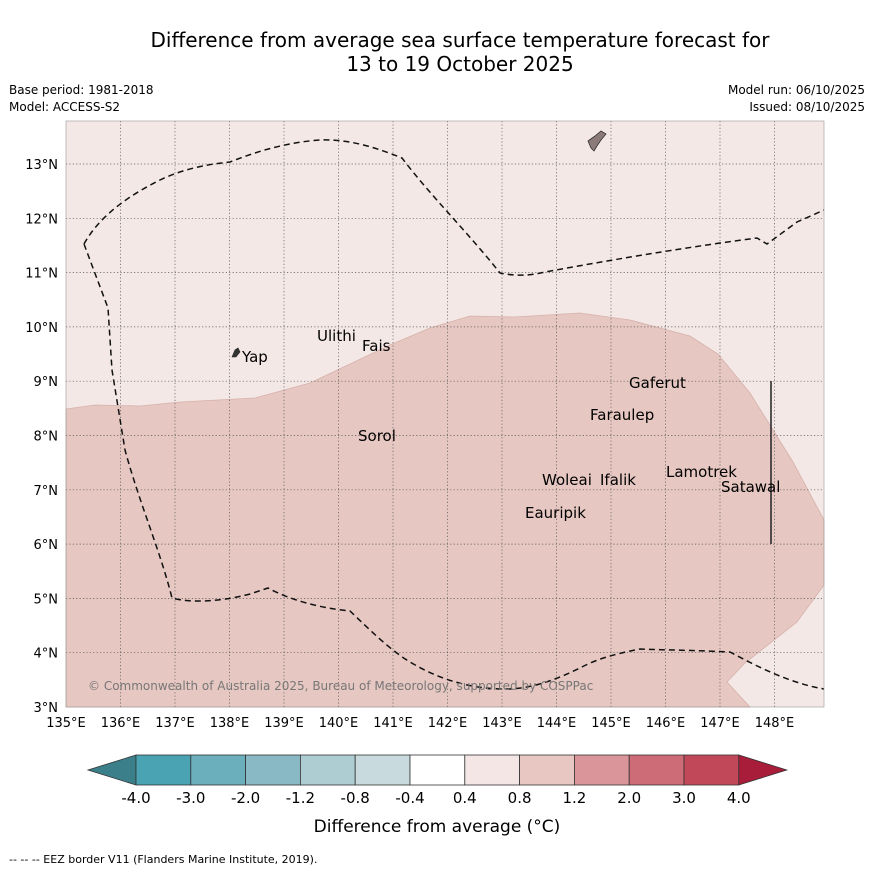 This screenshot has width=873, height=873. What do you see at coordinates (300, 798) in the screenshot?
I see `colorbar-tick-label: -1.2` at bounding box center [300, 798].